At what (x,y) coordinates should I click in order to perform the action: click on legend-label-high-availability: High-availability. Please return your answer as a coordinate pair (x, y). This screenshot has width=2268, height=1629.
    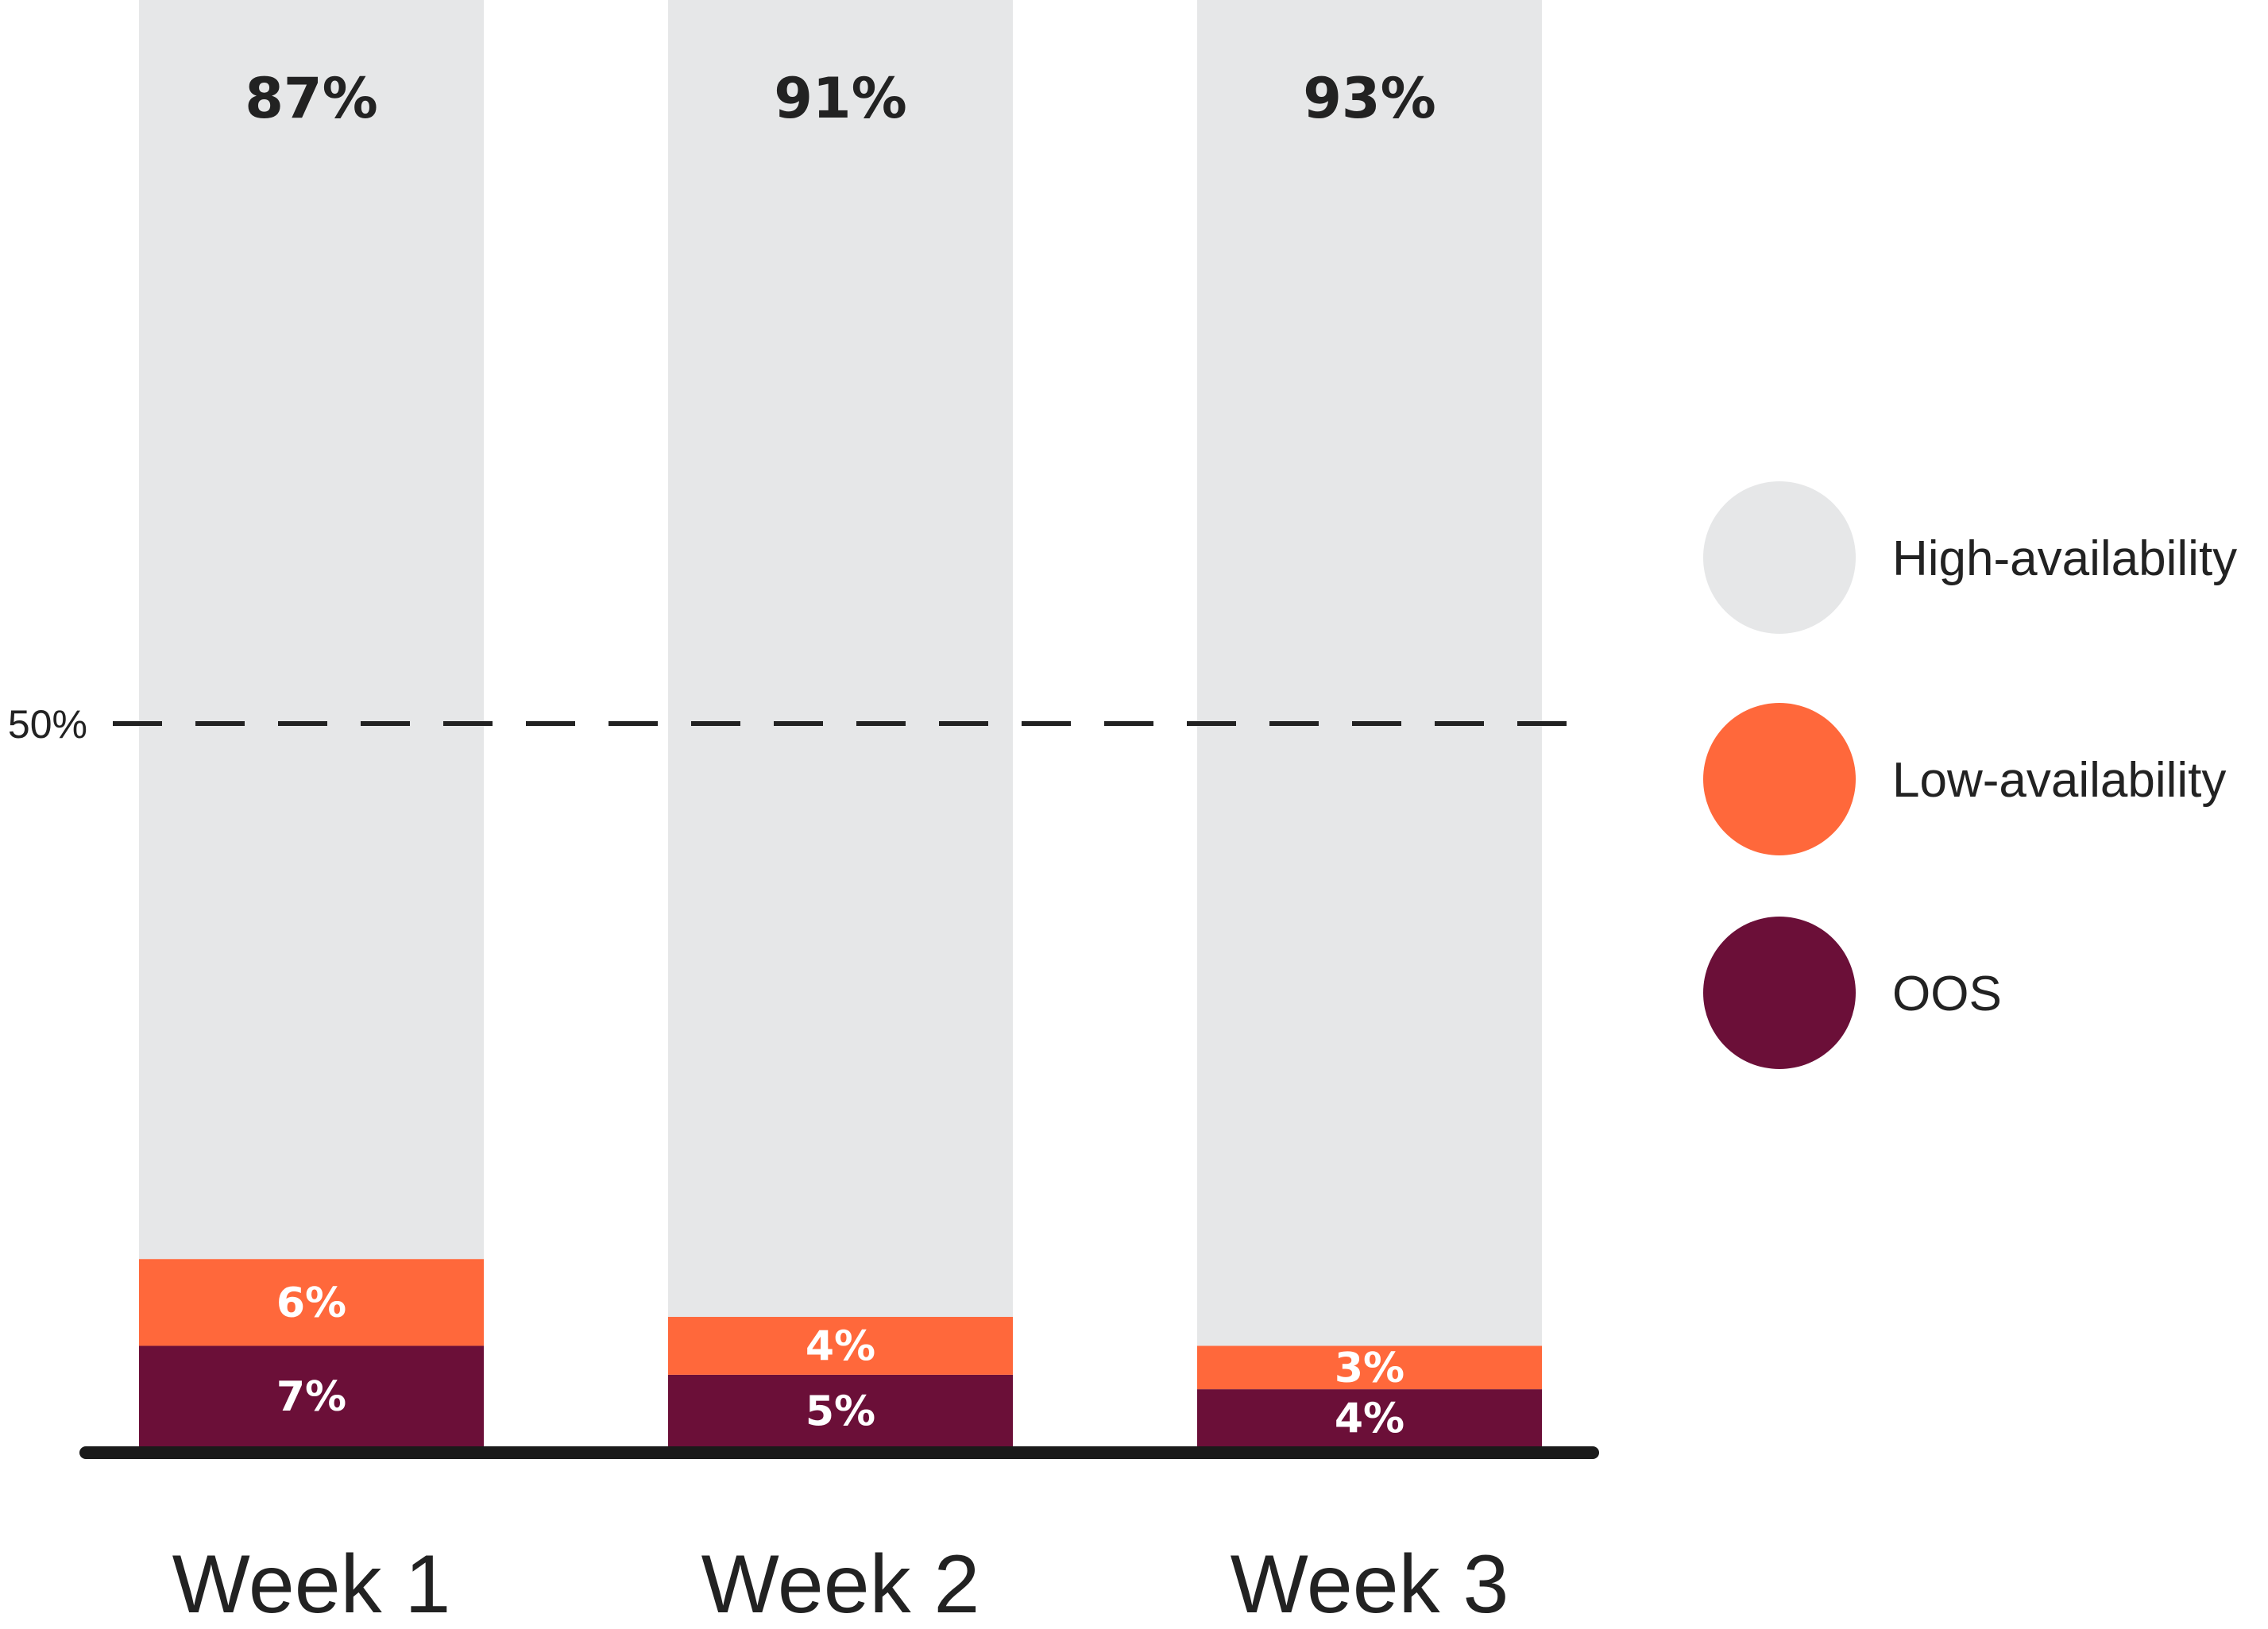
    Looking at the image, I should click on (2064, 558).